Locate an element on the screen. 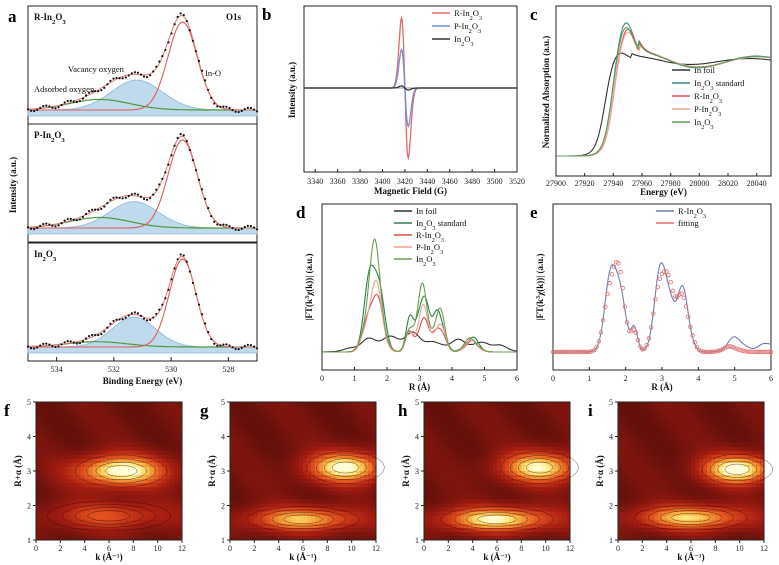 The height and width of the screenshot is (565, 779). xps-x-tick-label: 532 is located at coordinates (114, 369).